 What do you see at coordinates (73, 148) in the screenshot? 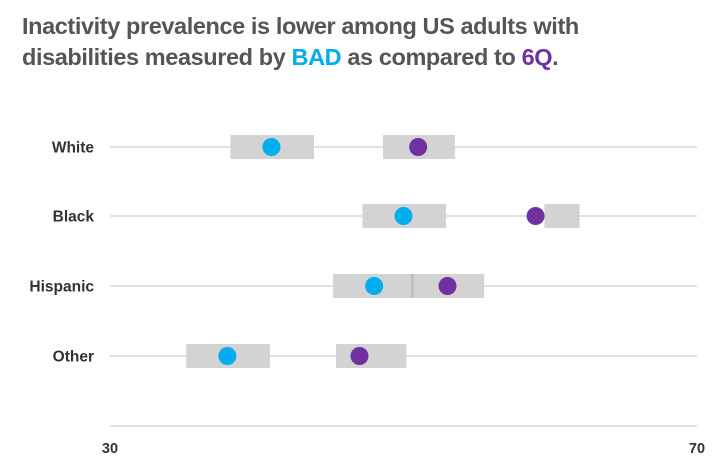
I see `category-label: White` at bounding box center [73, 148].